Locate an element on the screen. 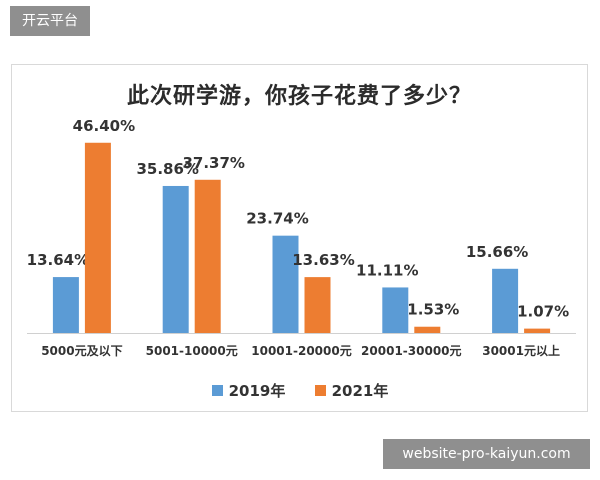  legend-swatch-2019 is located at coordinates (217, 390).